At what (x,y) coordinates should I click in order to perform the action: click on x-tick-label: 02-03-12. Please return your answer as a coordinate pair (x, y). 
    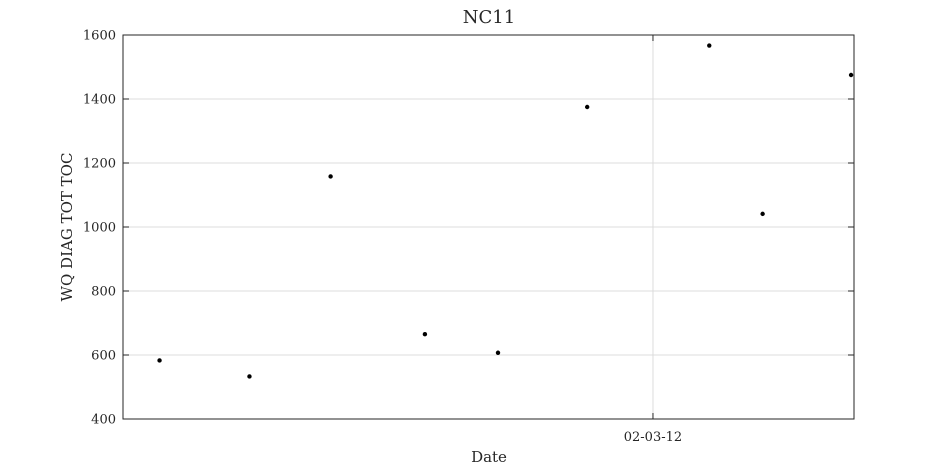
    Looking at the image, I should click on (653, 437).